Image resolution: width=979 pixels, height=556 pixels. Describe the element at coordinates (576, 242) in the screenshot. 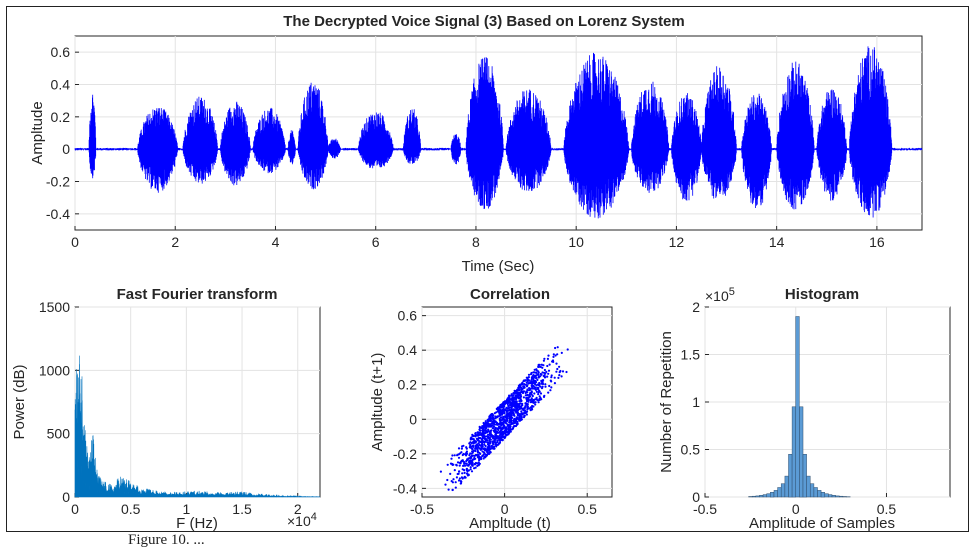

I see `x-tick-label: 10` at that location.